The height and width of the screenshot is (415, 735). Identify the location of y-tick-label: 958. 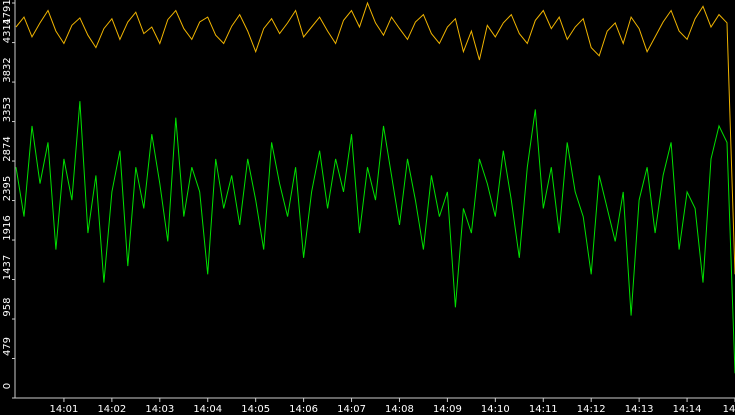
(7, 306).